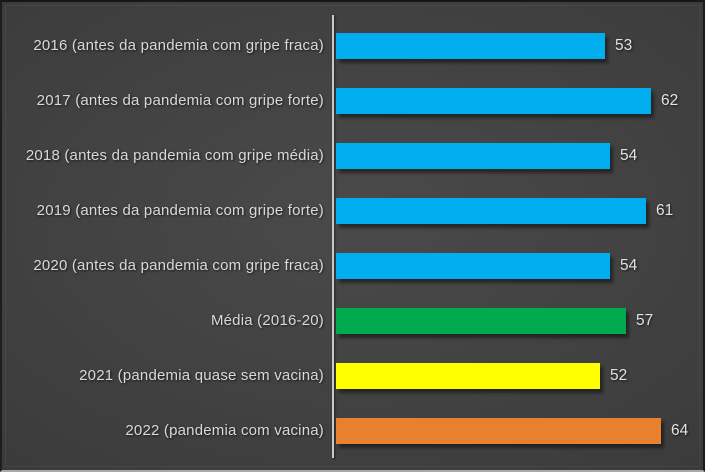 This screenshot has width=705, height=472. What do you see at coordinates (174, 155) in the screenshot?
I see `category-label: 2018 (antes da pandemia com gripe média)` at bounding box center [174, 155].